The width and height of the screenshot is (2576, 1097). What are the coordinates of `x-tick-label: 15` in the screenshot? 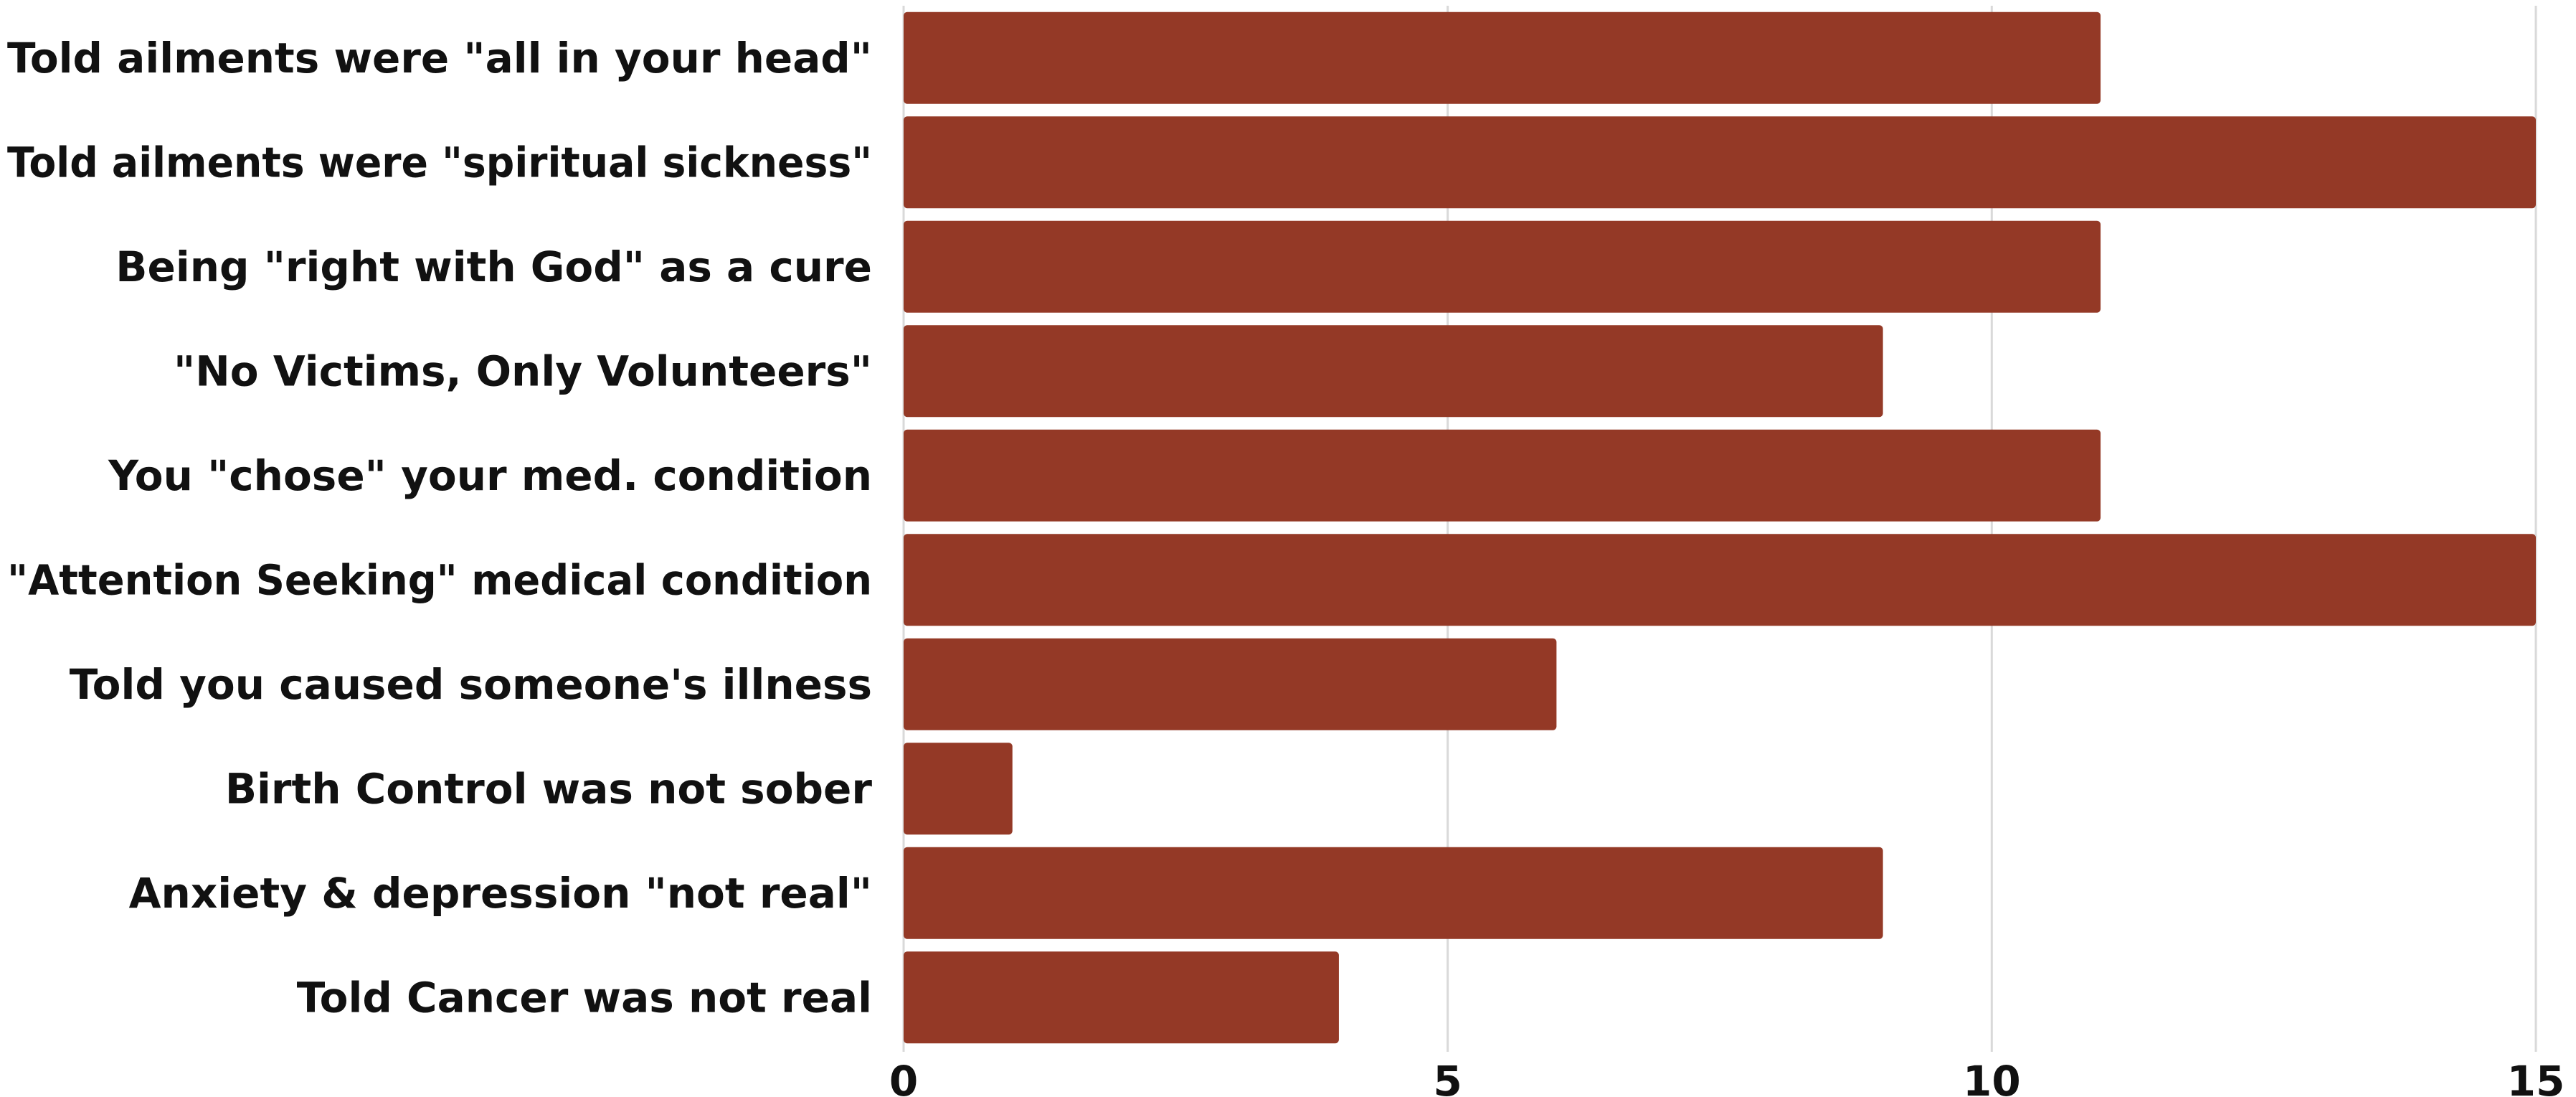 It's located at (2536, 1077).